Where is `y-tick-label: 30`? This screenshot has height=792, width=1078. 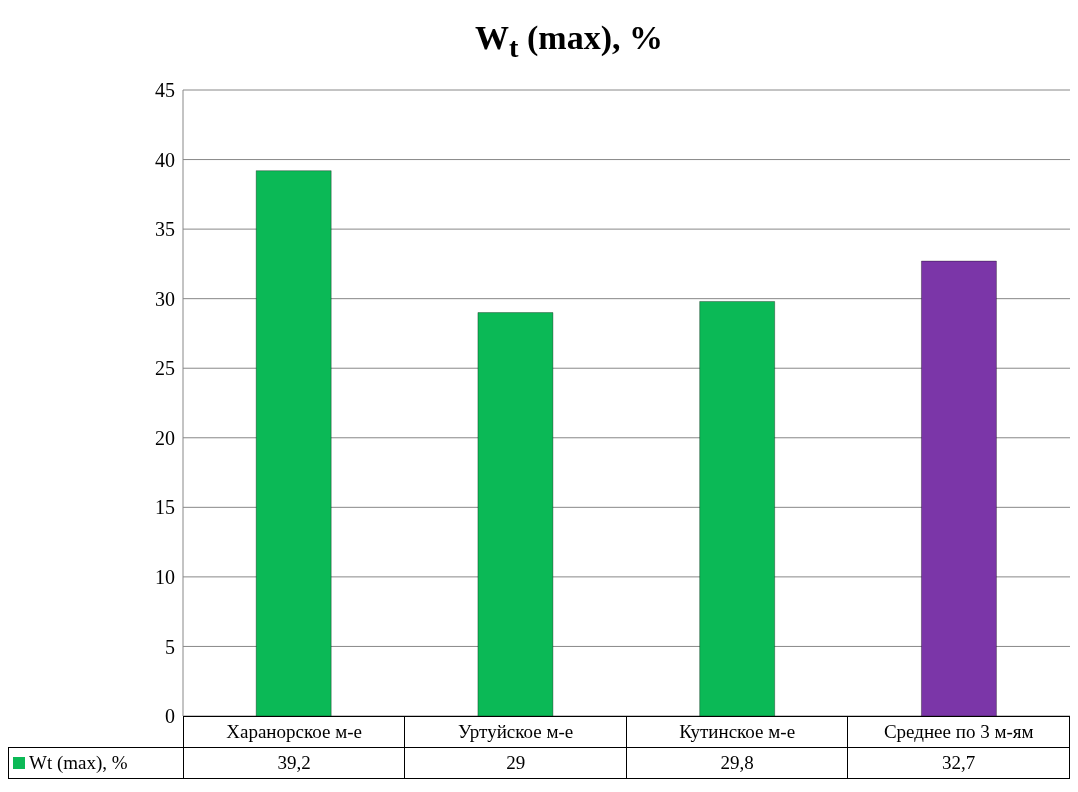 y-tick-label: 30 is located at coordinates (165, 298).